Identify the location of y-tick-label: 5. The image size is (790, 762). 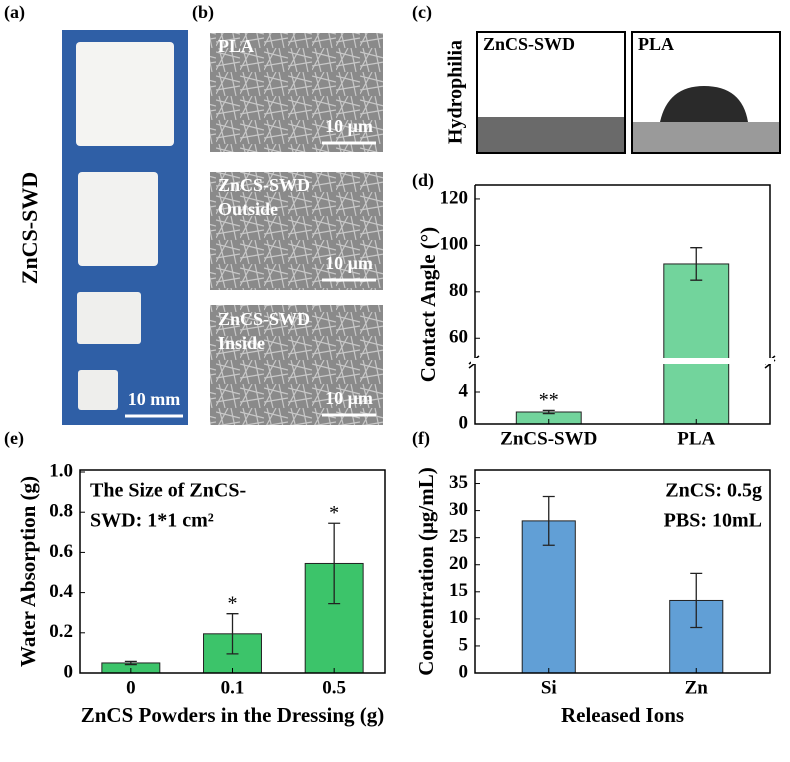
(464, 644).